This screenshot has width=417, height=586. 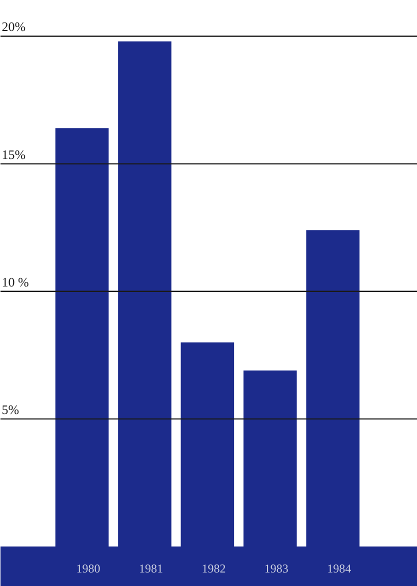 What do you see at coordinates (16, 282) in the screenshot?
I see `y-tick-label: 10 %` at bounding box center [16, 282].